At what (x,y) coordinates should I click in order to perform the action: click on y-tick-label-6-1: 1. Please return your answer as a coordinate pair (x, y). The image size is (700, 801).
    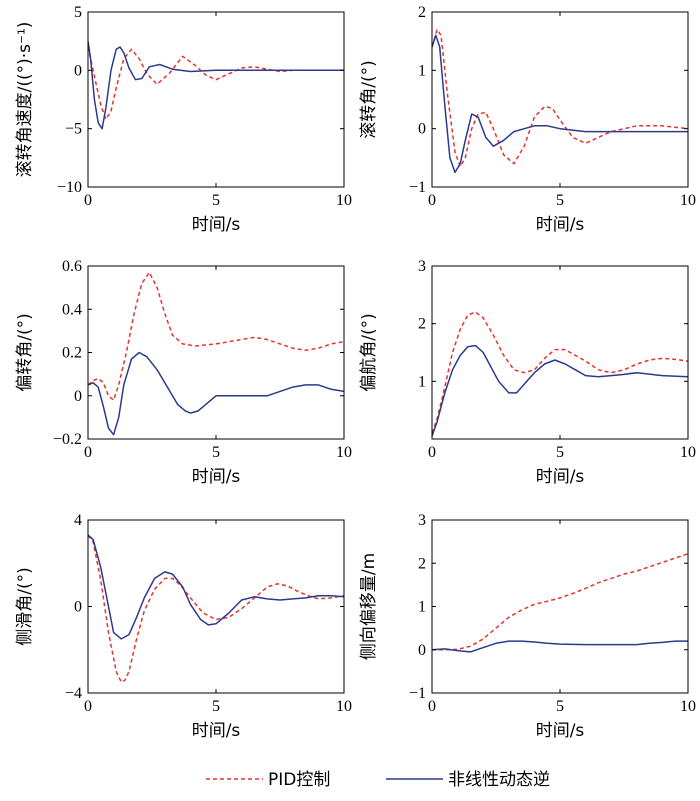
    Looking at the image, I should click on (422, 607).